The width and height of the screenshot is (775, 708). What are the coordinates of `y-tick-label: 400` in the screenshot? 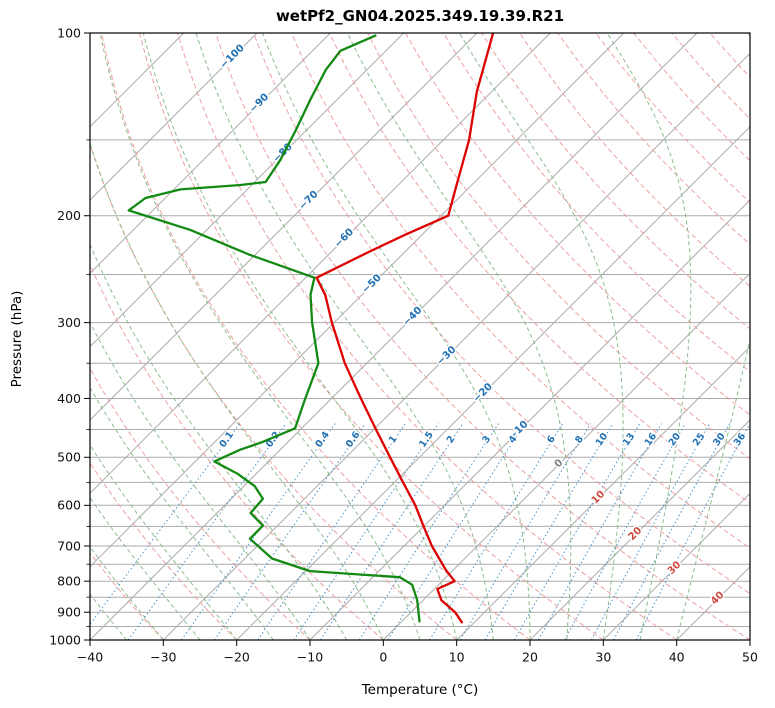 It's located at (69, 398).